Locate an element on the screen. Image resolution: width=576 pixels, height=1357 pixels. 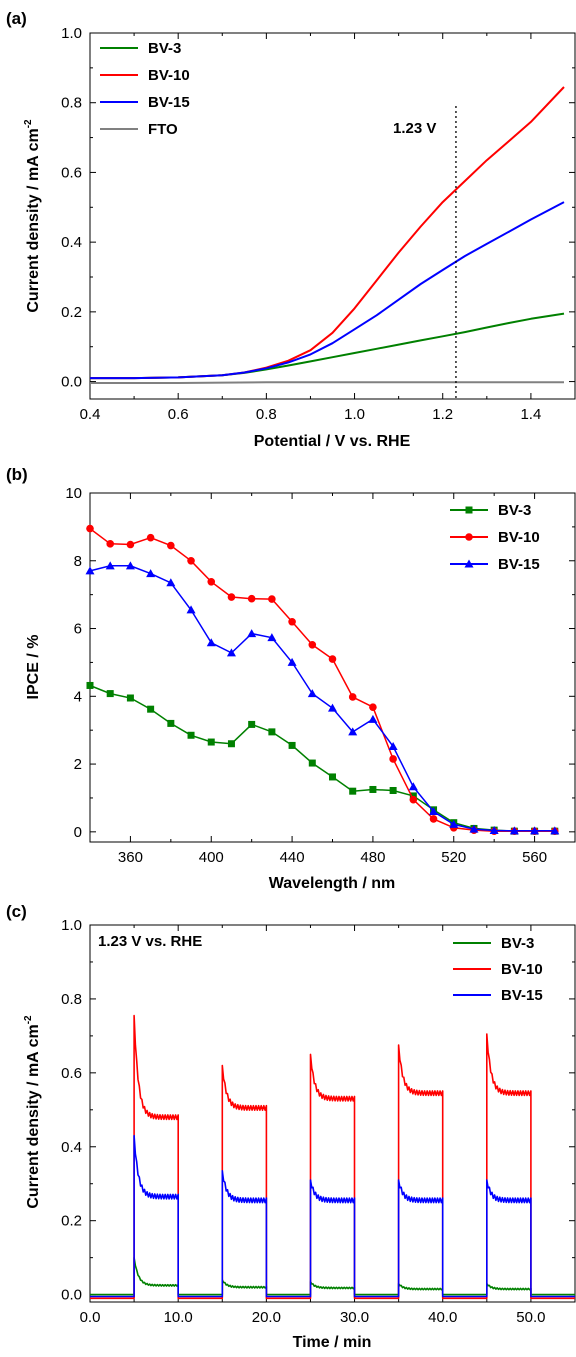
x-tick-label: 0.6 is located at coordinates (178, 414).